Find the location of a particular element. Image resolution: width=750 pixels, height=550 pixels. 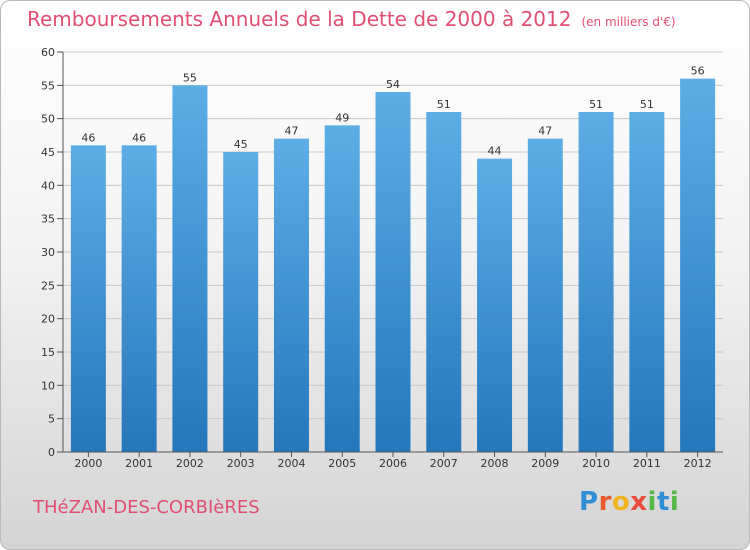

bar-2009 is located at coordinates (545, 295).